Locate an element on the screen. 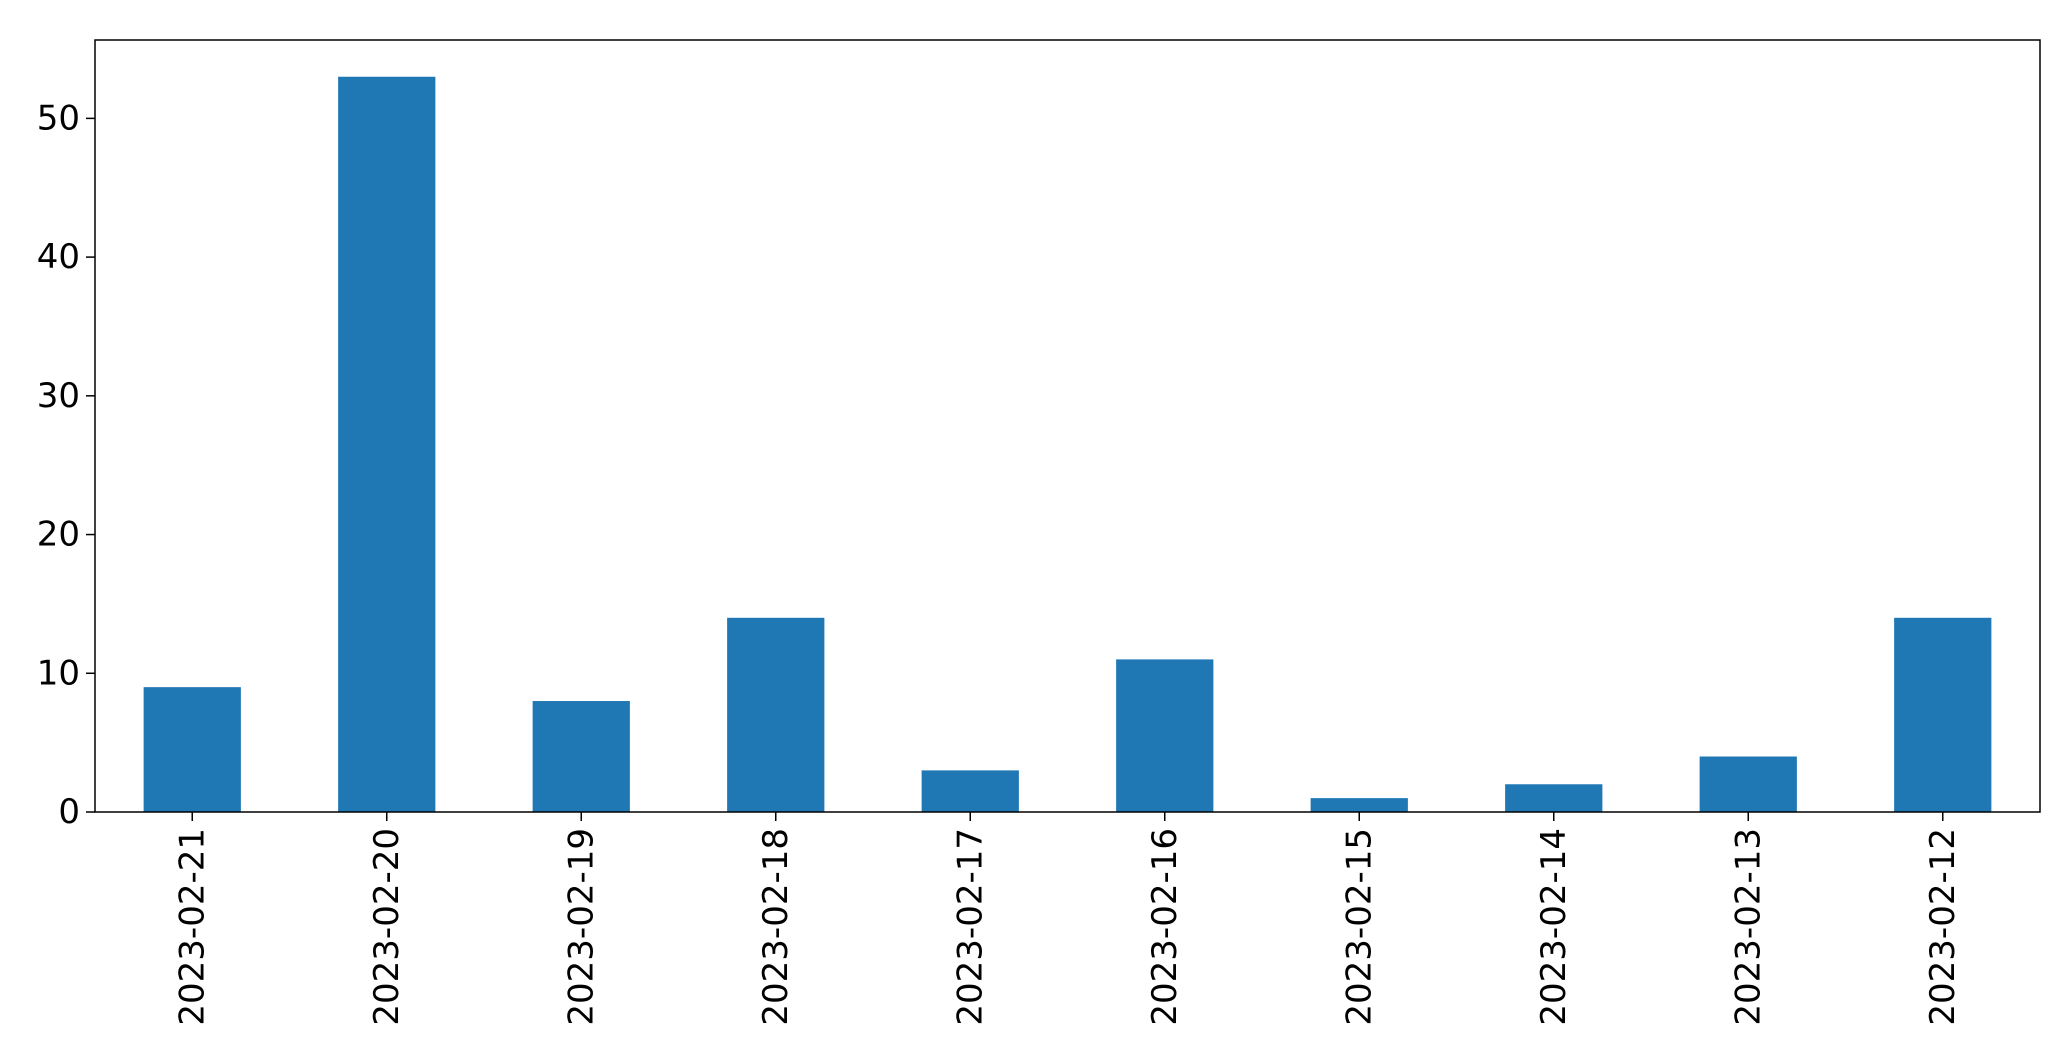  y-tick-label: 10 is located at coordinates (58, 673).